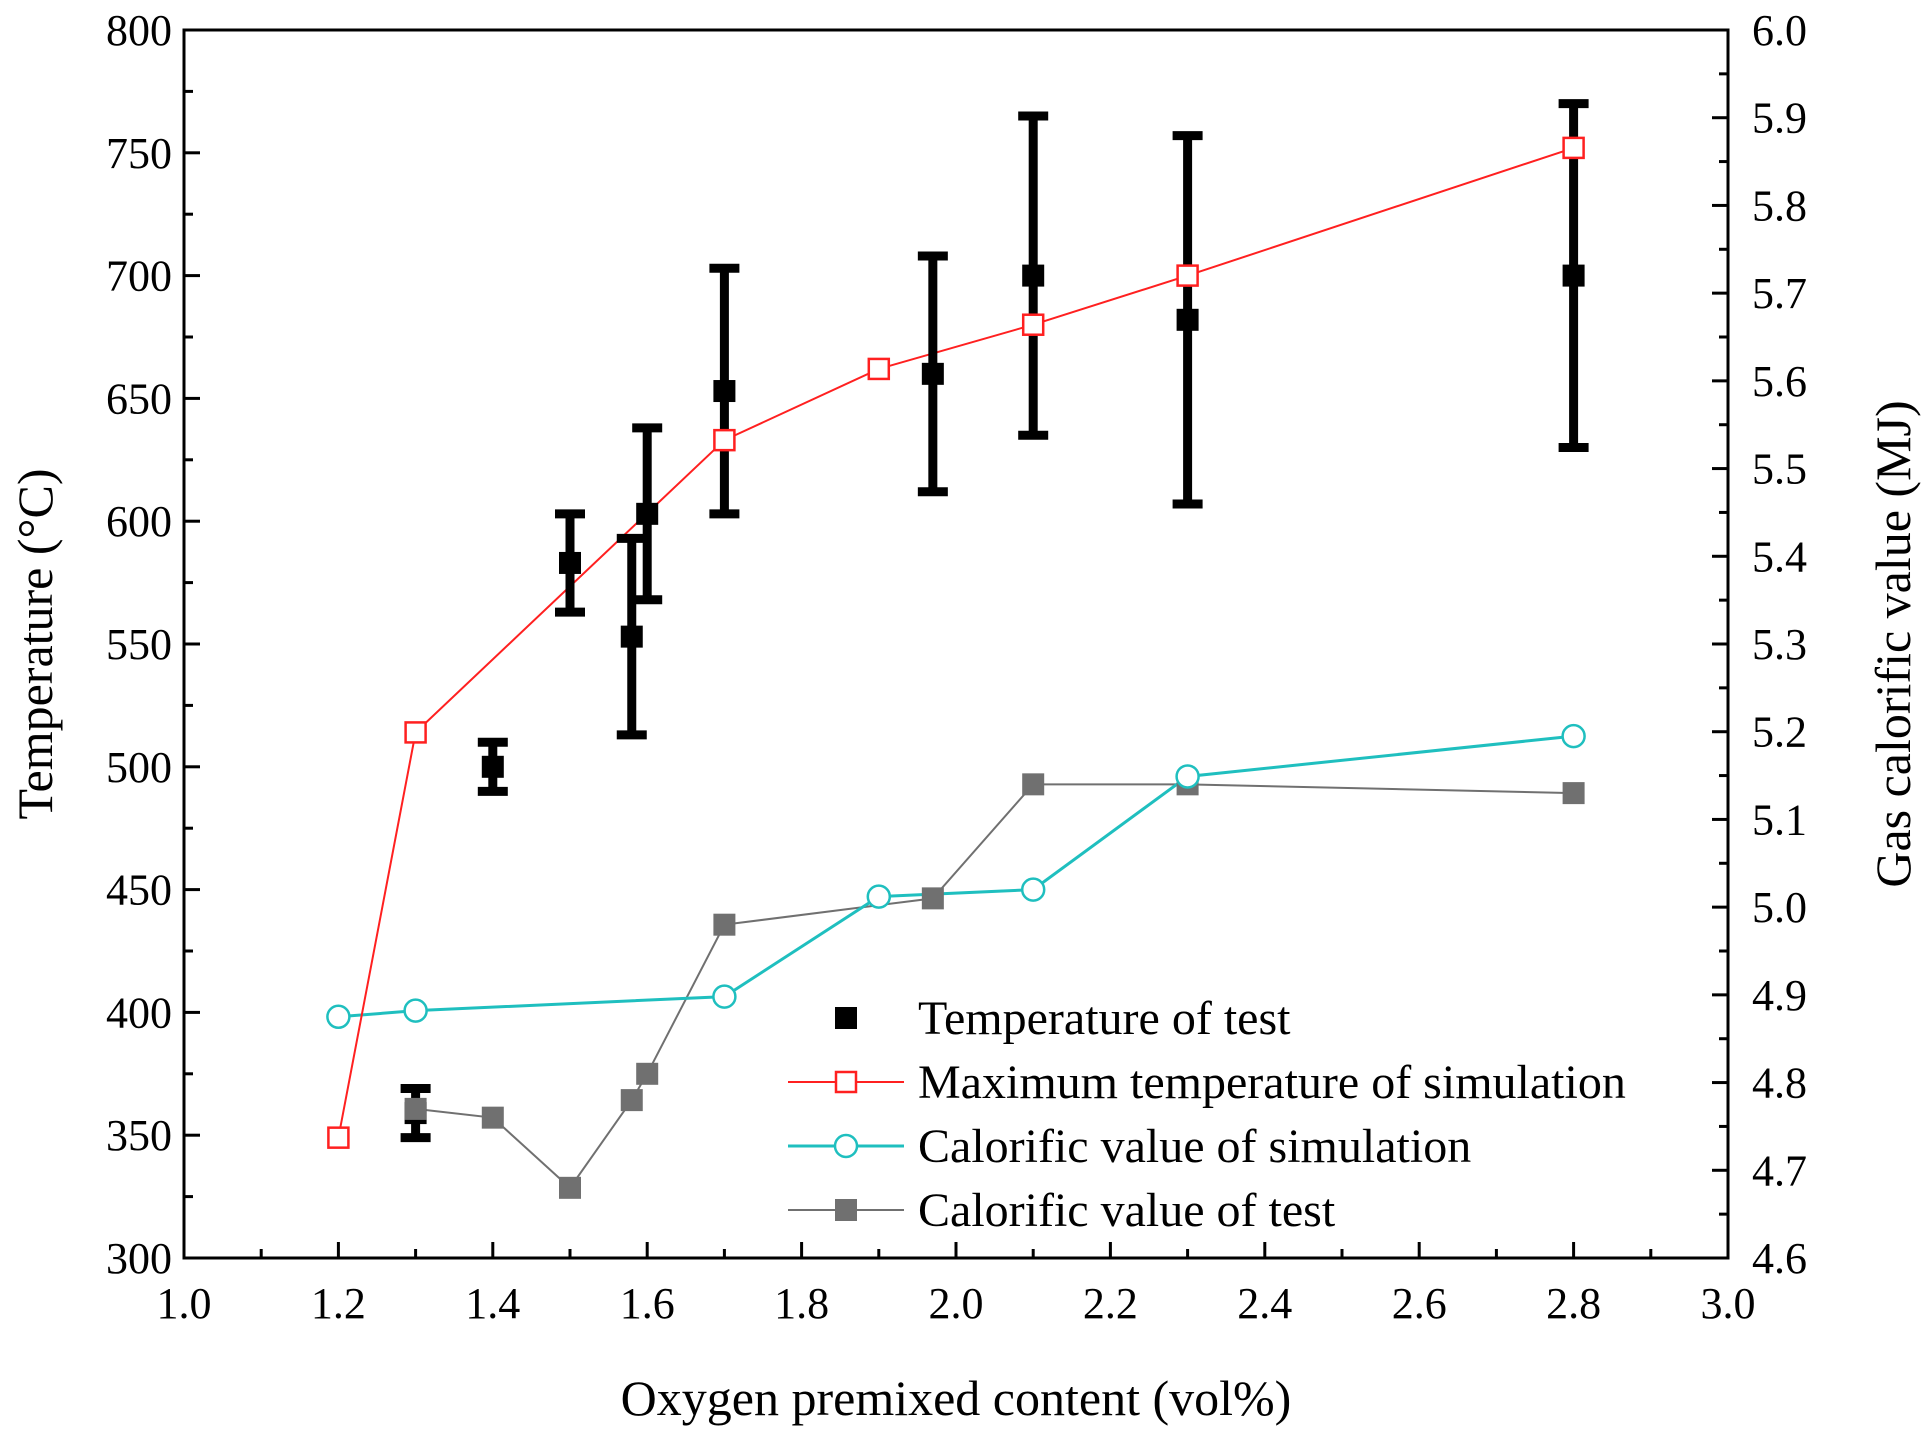 The height and width of the screenshot is (1433, 1930). I want to click on y-left-tick-label: 750, so click(139, 153).